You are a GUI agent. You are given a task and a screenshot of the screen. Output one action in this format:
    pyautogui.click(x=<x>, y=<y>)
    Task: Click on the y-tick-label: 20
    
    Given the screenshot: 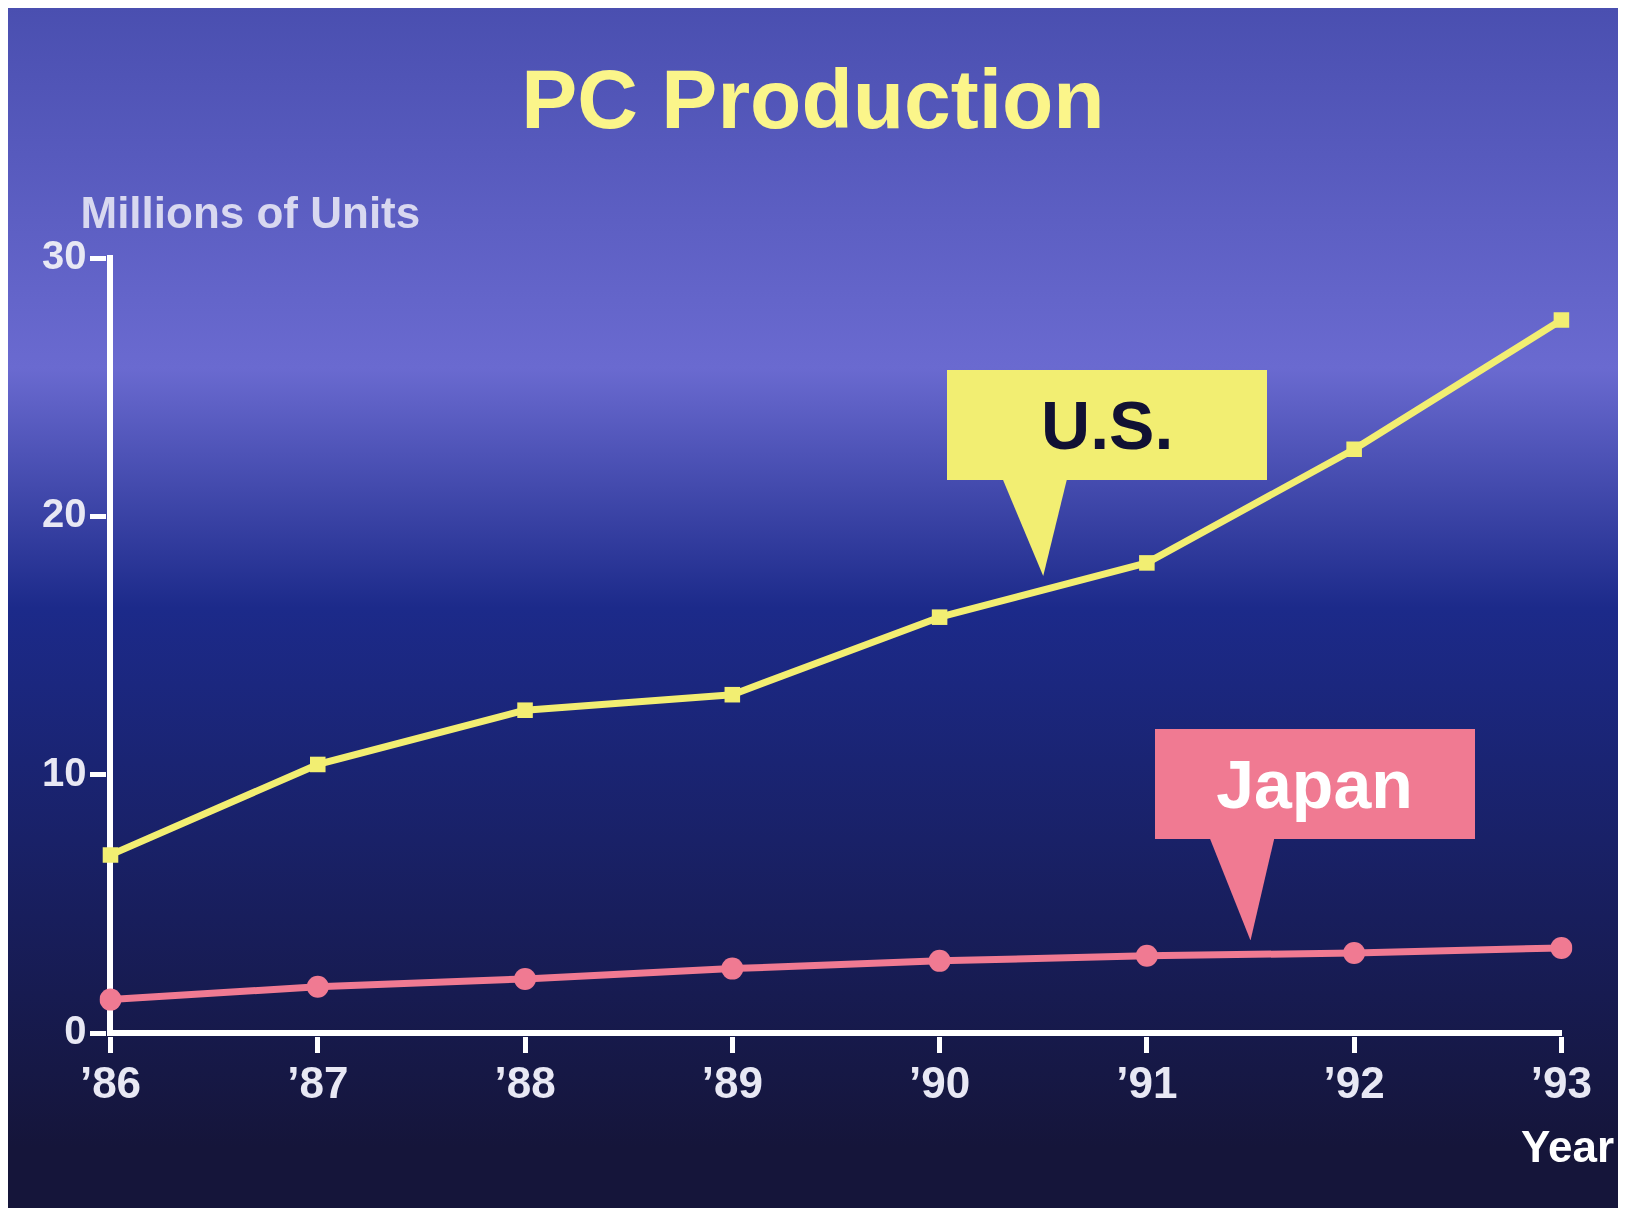 What is the action you would take?
    pyautogui.click(x=64, y=513)
    